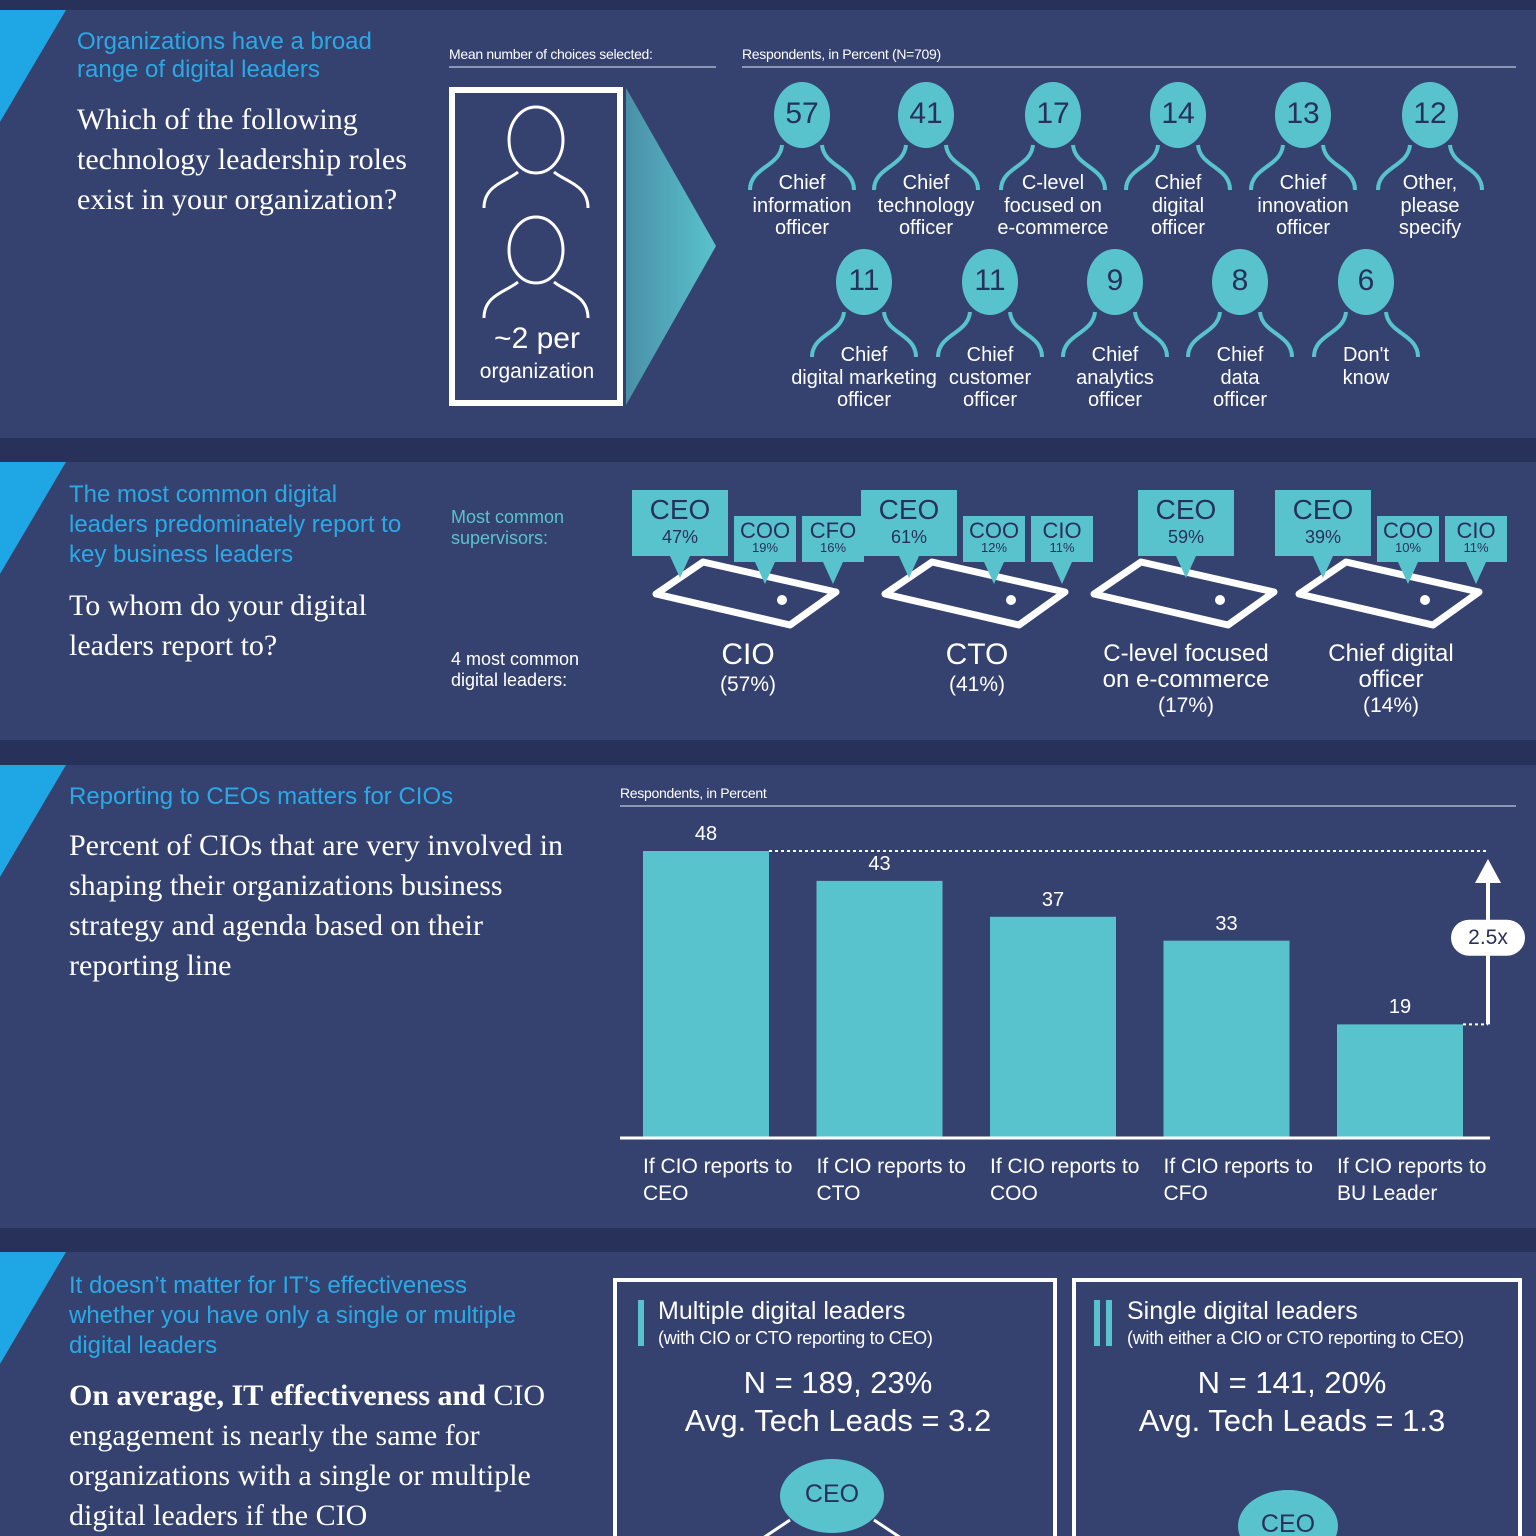  I want to click on person-icons, so click(536, 212).